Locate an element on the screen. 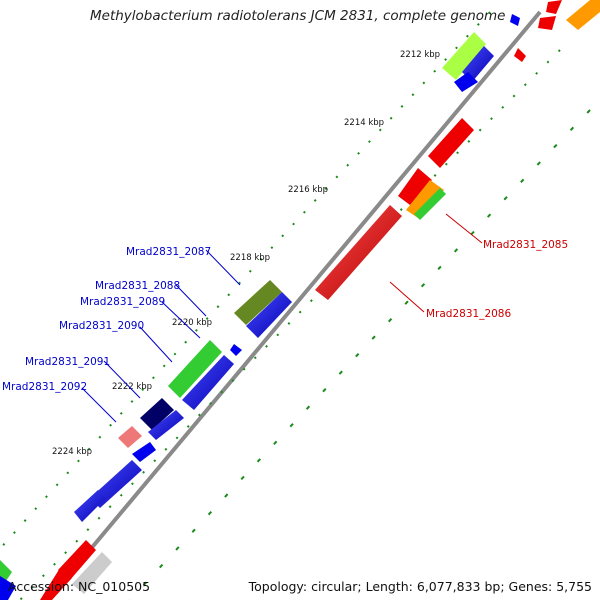 The height and width of the screenshot is (600, 600). gene-label-Mrad2831_2088: Mrad2831_2088 is located at coordinates (137, 286).